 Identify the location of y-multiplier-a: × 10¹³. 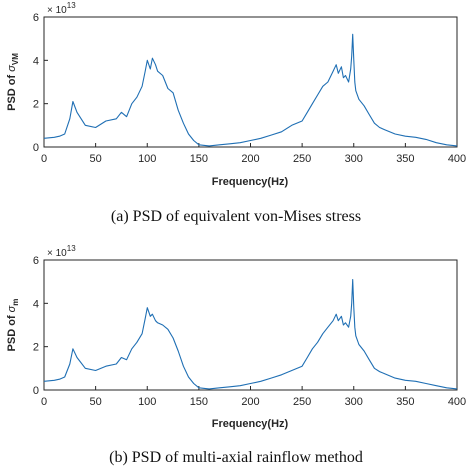
(61, 8).